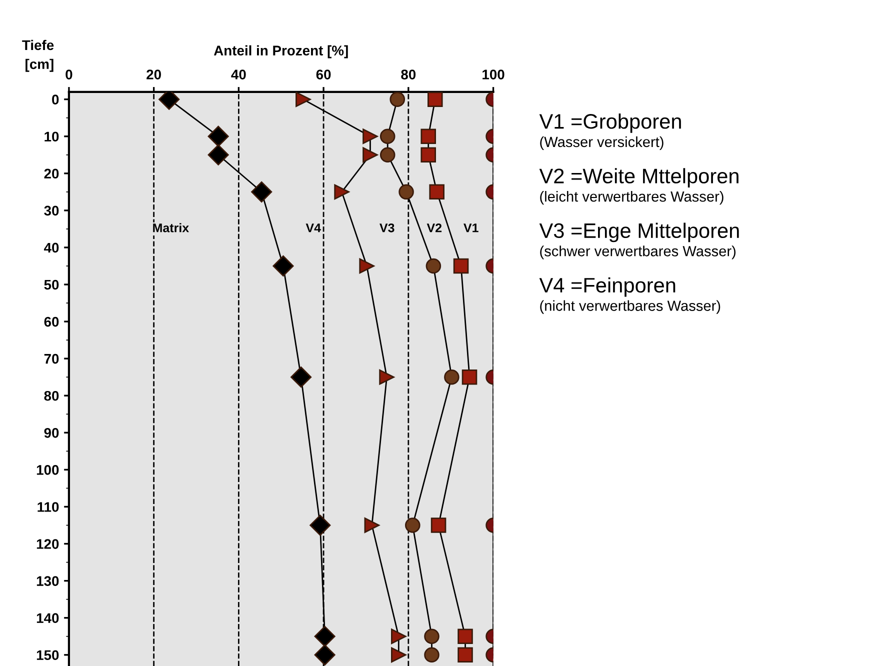 The width and height of the screenshot is (884, 666). Describe the element at coordinates (610, 123) in the screenshot. I see `text: V1 =Grobporen` at that location.